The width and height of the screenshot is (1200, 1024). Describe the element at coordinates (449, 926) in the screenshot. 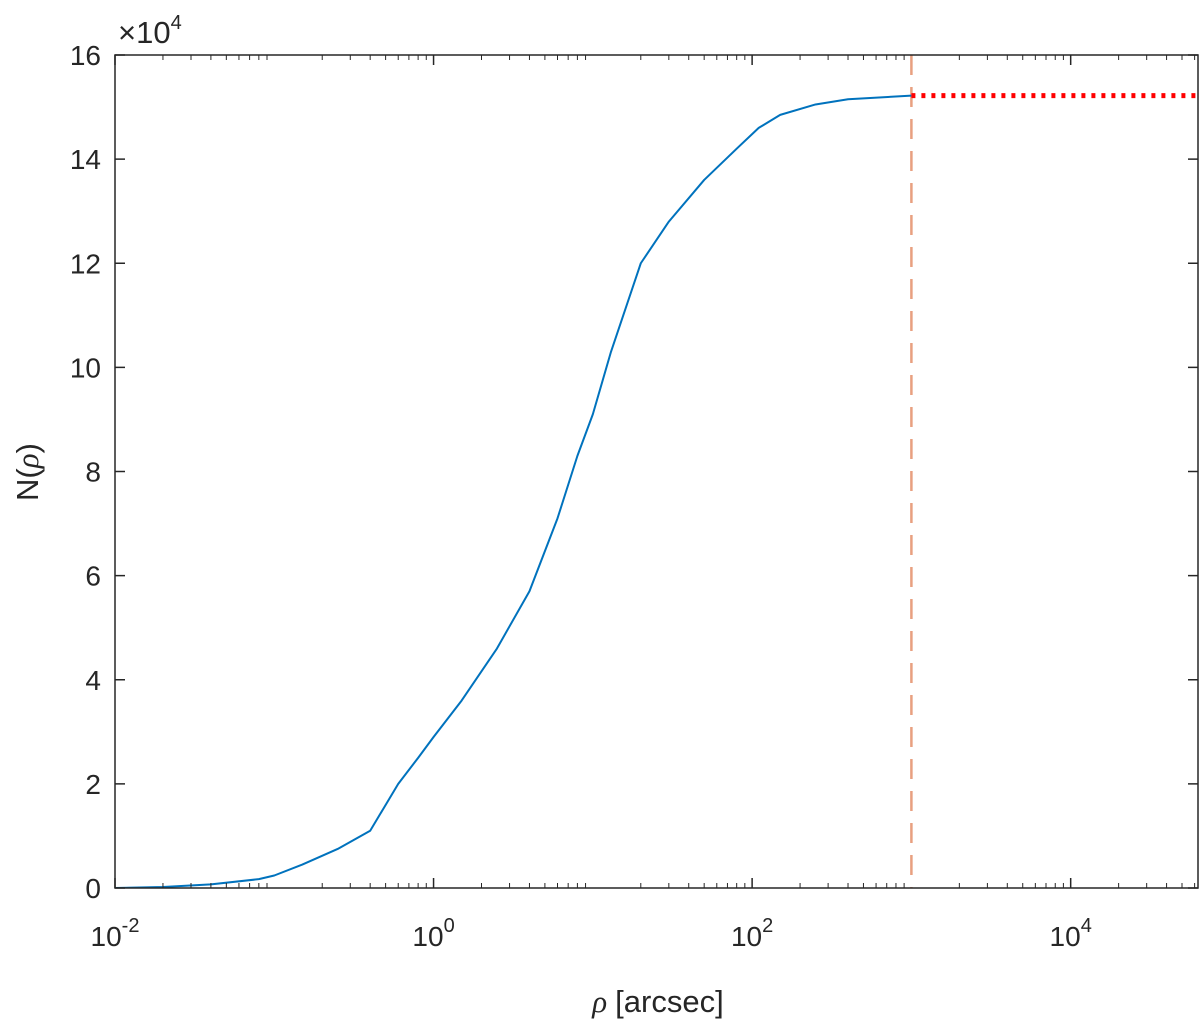

I see `x-tick-exp-1: 0` at that location.